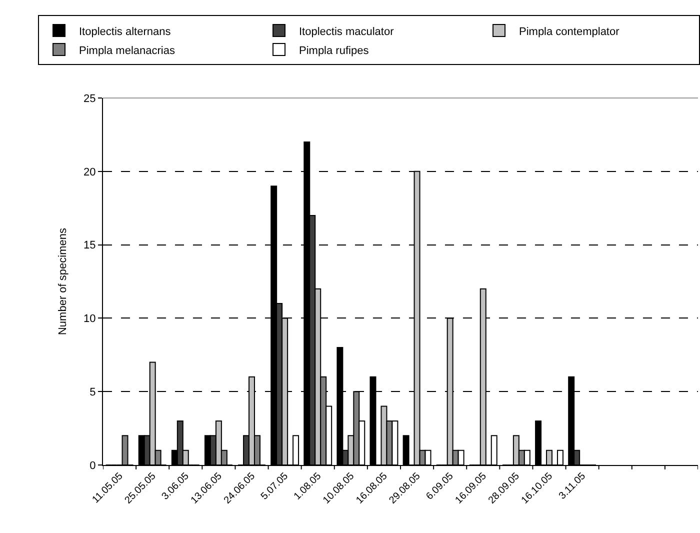  I want to click on legend-label: Pimpla rufipes, so click(334, 50).